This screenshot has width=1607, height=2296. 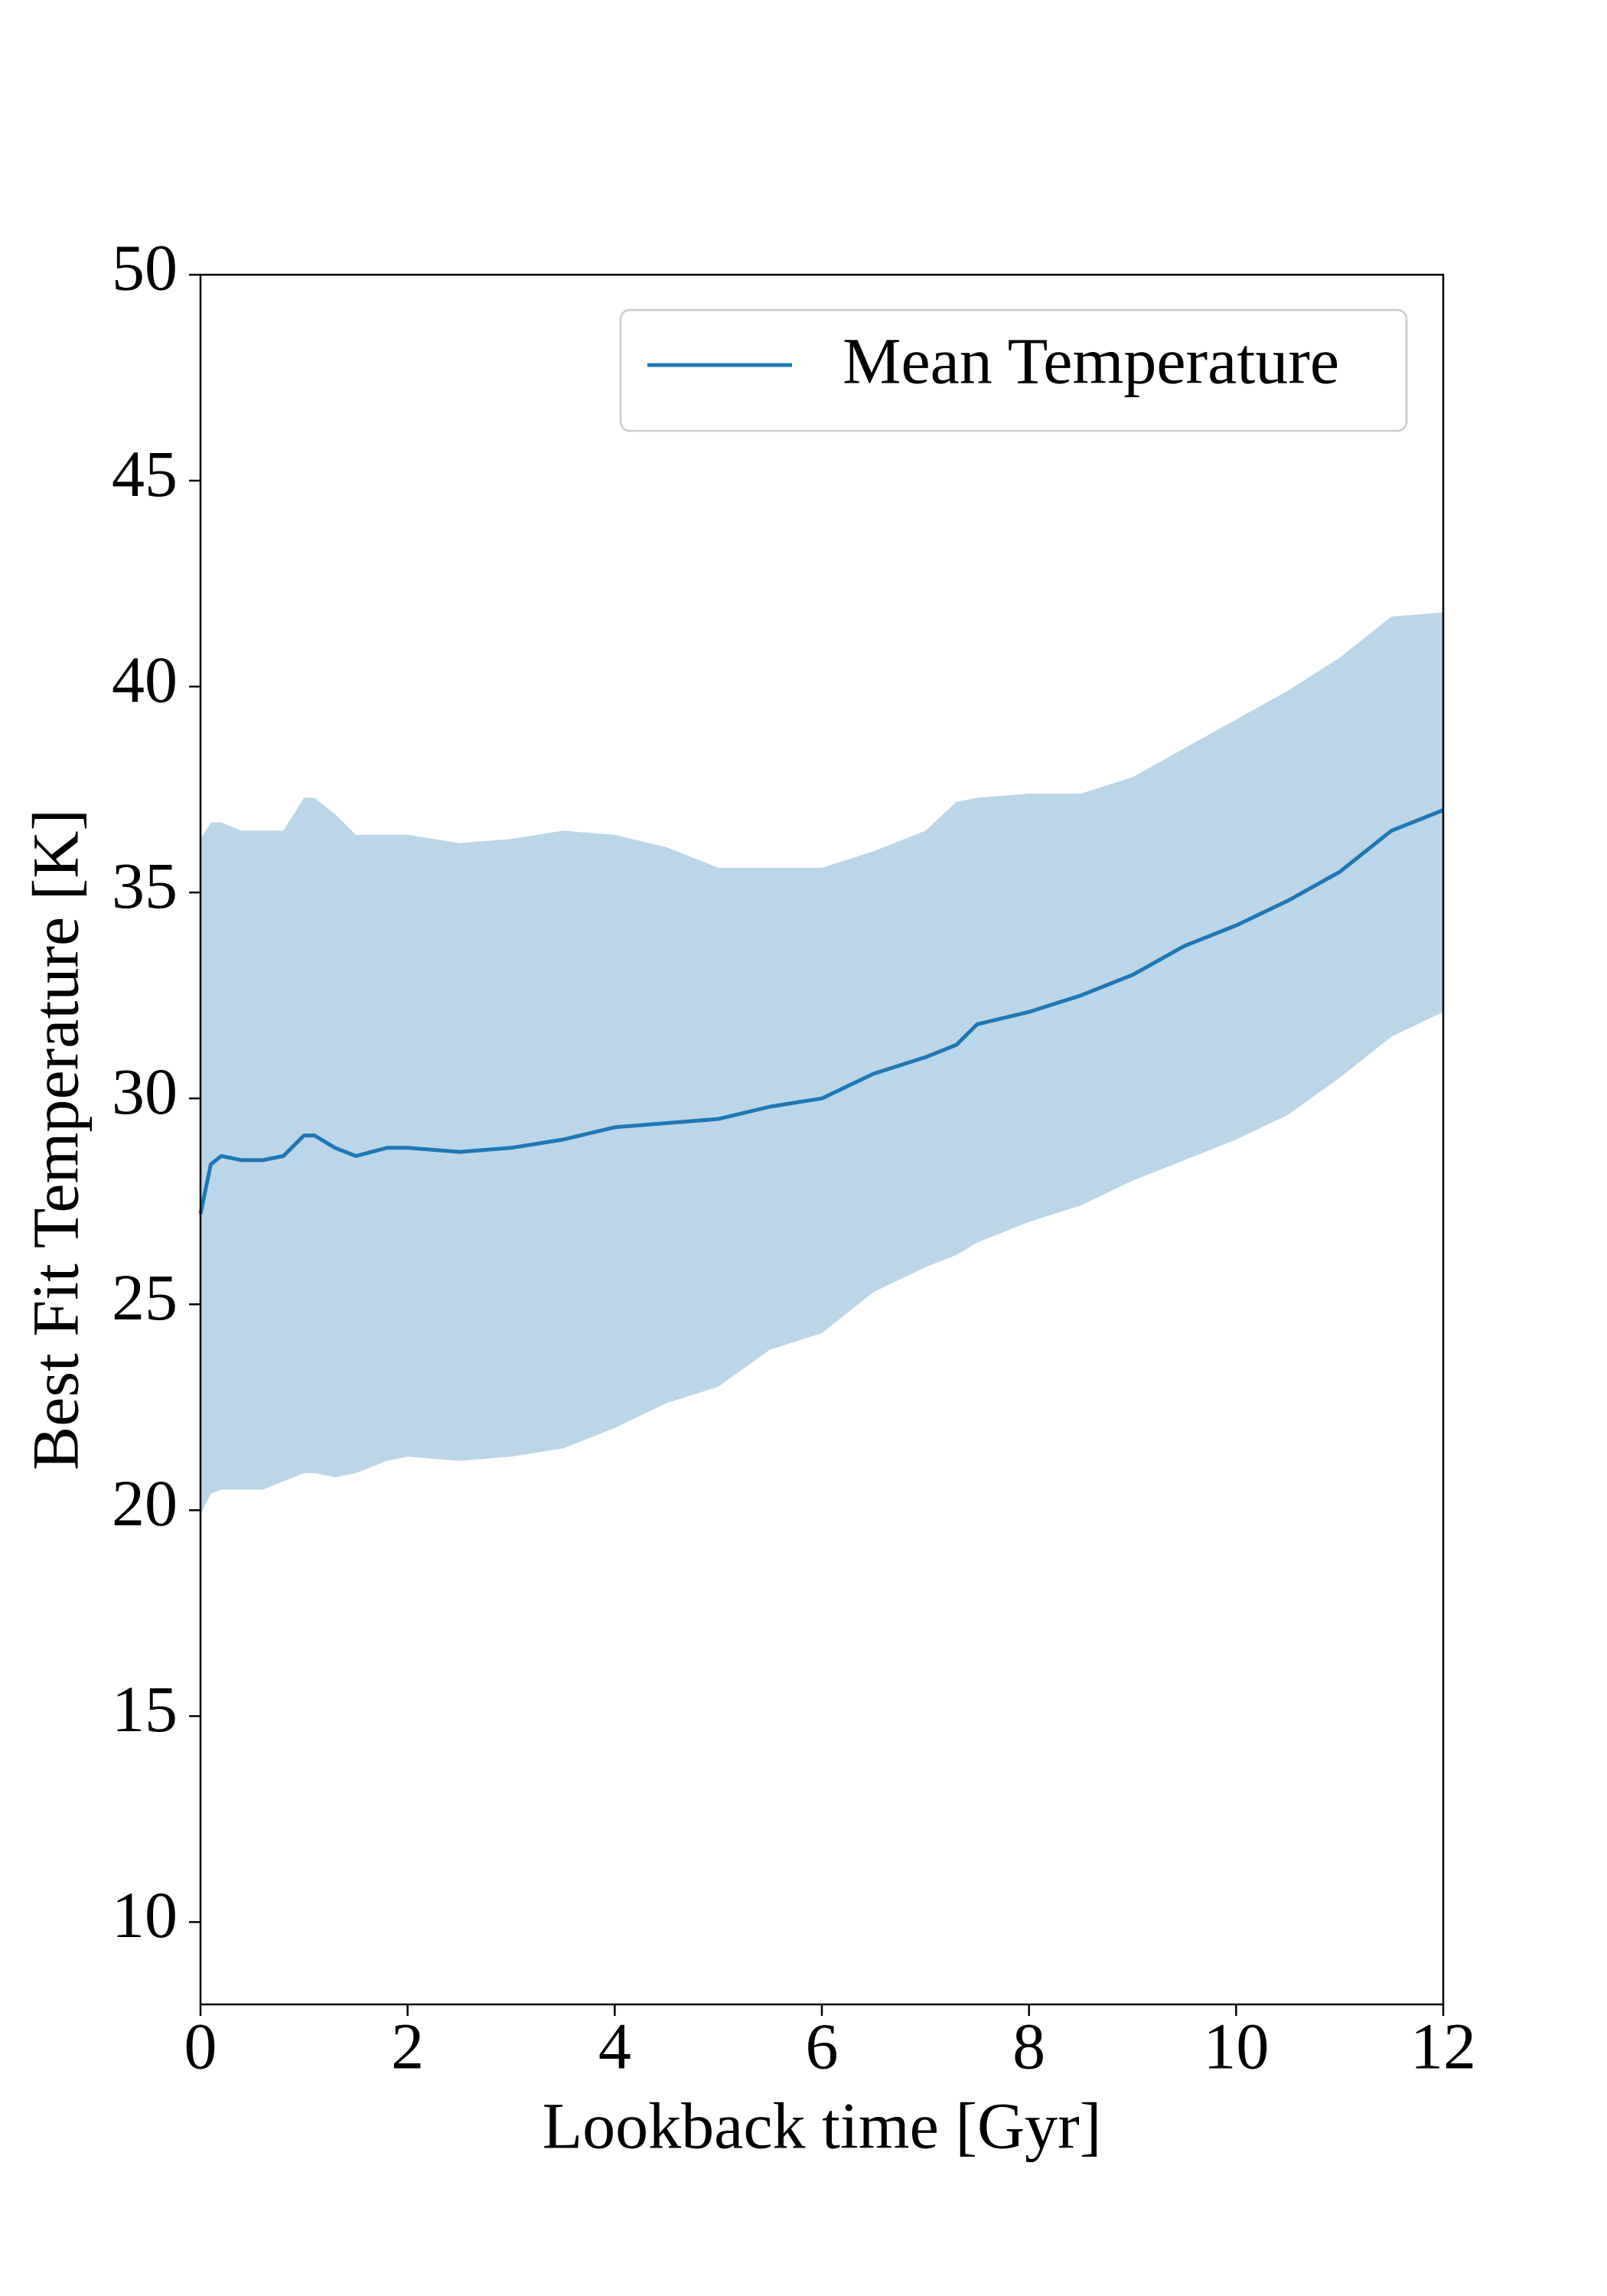 I want to click on x-tick-label: 8, so click(x=1028, y=2046).